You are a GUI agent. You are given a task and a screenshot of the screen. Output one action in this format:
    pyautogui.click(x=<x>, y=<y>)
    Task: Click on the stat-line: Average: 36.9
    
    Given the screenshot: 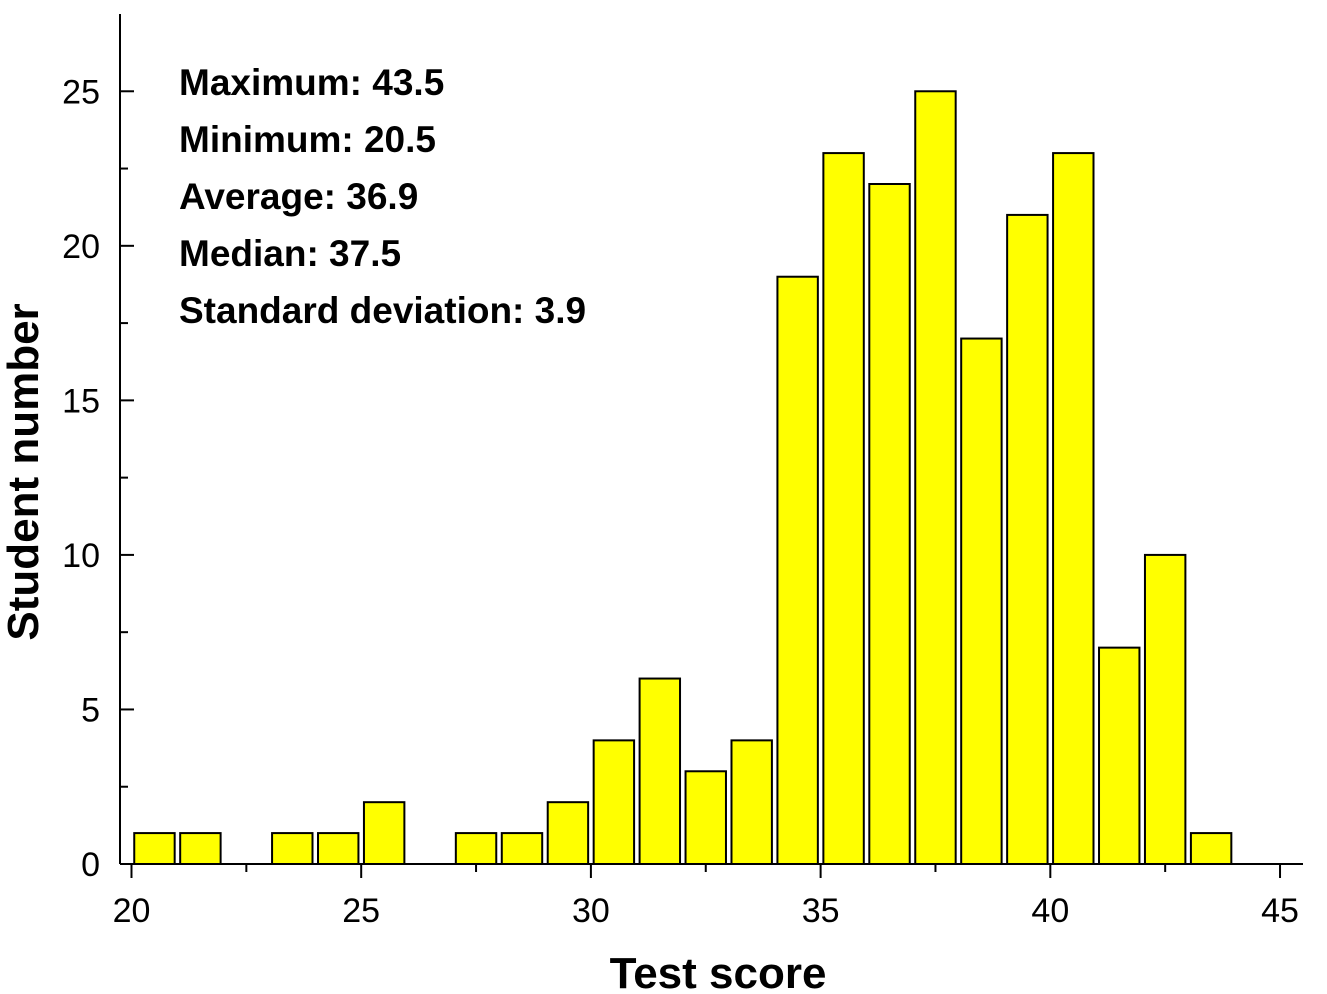 What is the action you would take?
    pyautogui.click(x=298, y=196)
    